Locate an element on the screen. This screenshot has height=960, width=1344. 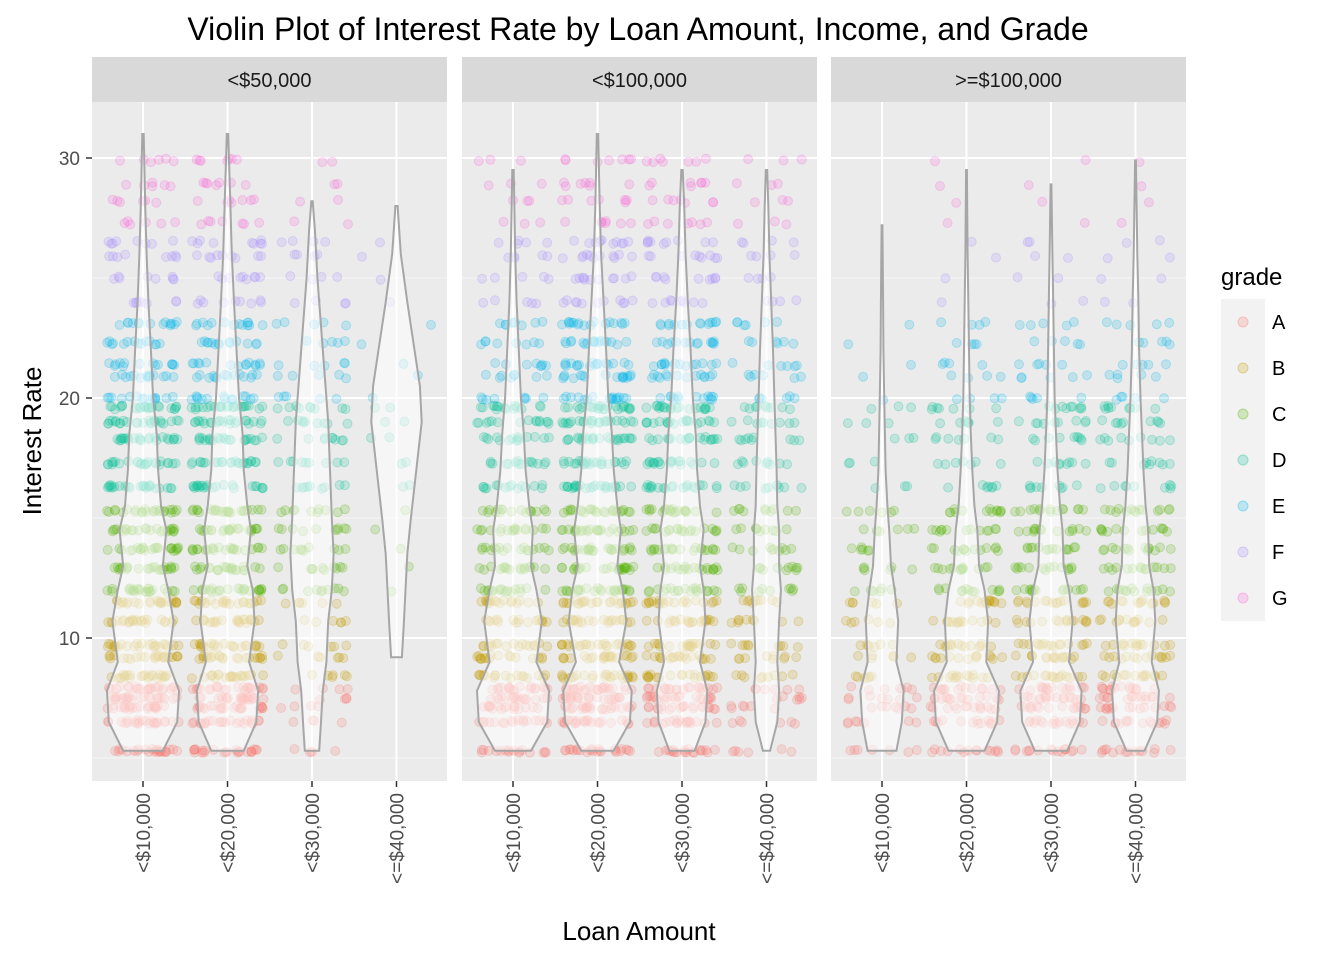
violin-shape is located at coordinates (312, 476).